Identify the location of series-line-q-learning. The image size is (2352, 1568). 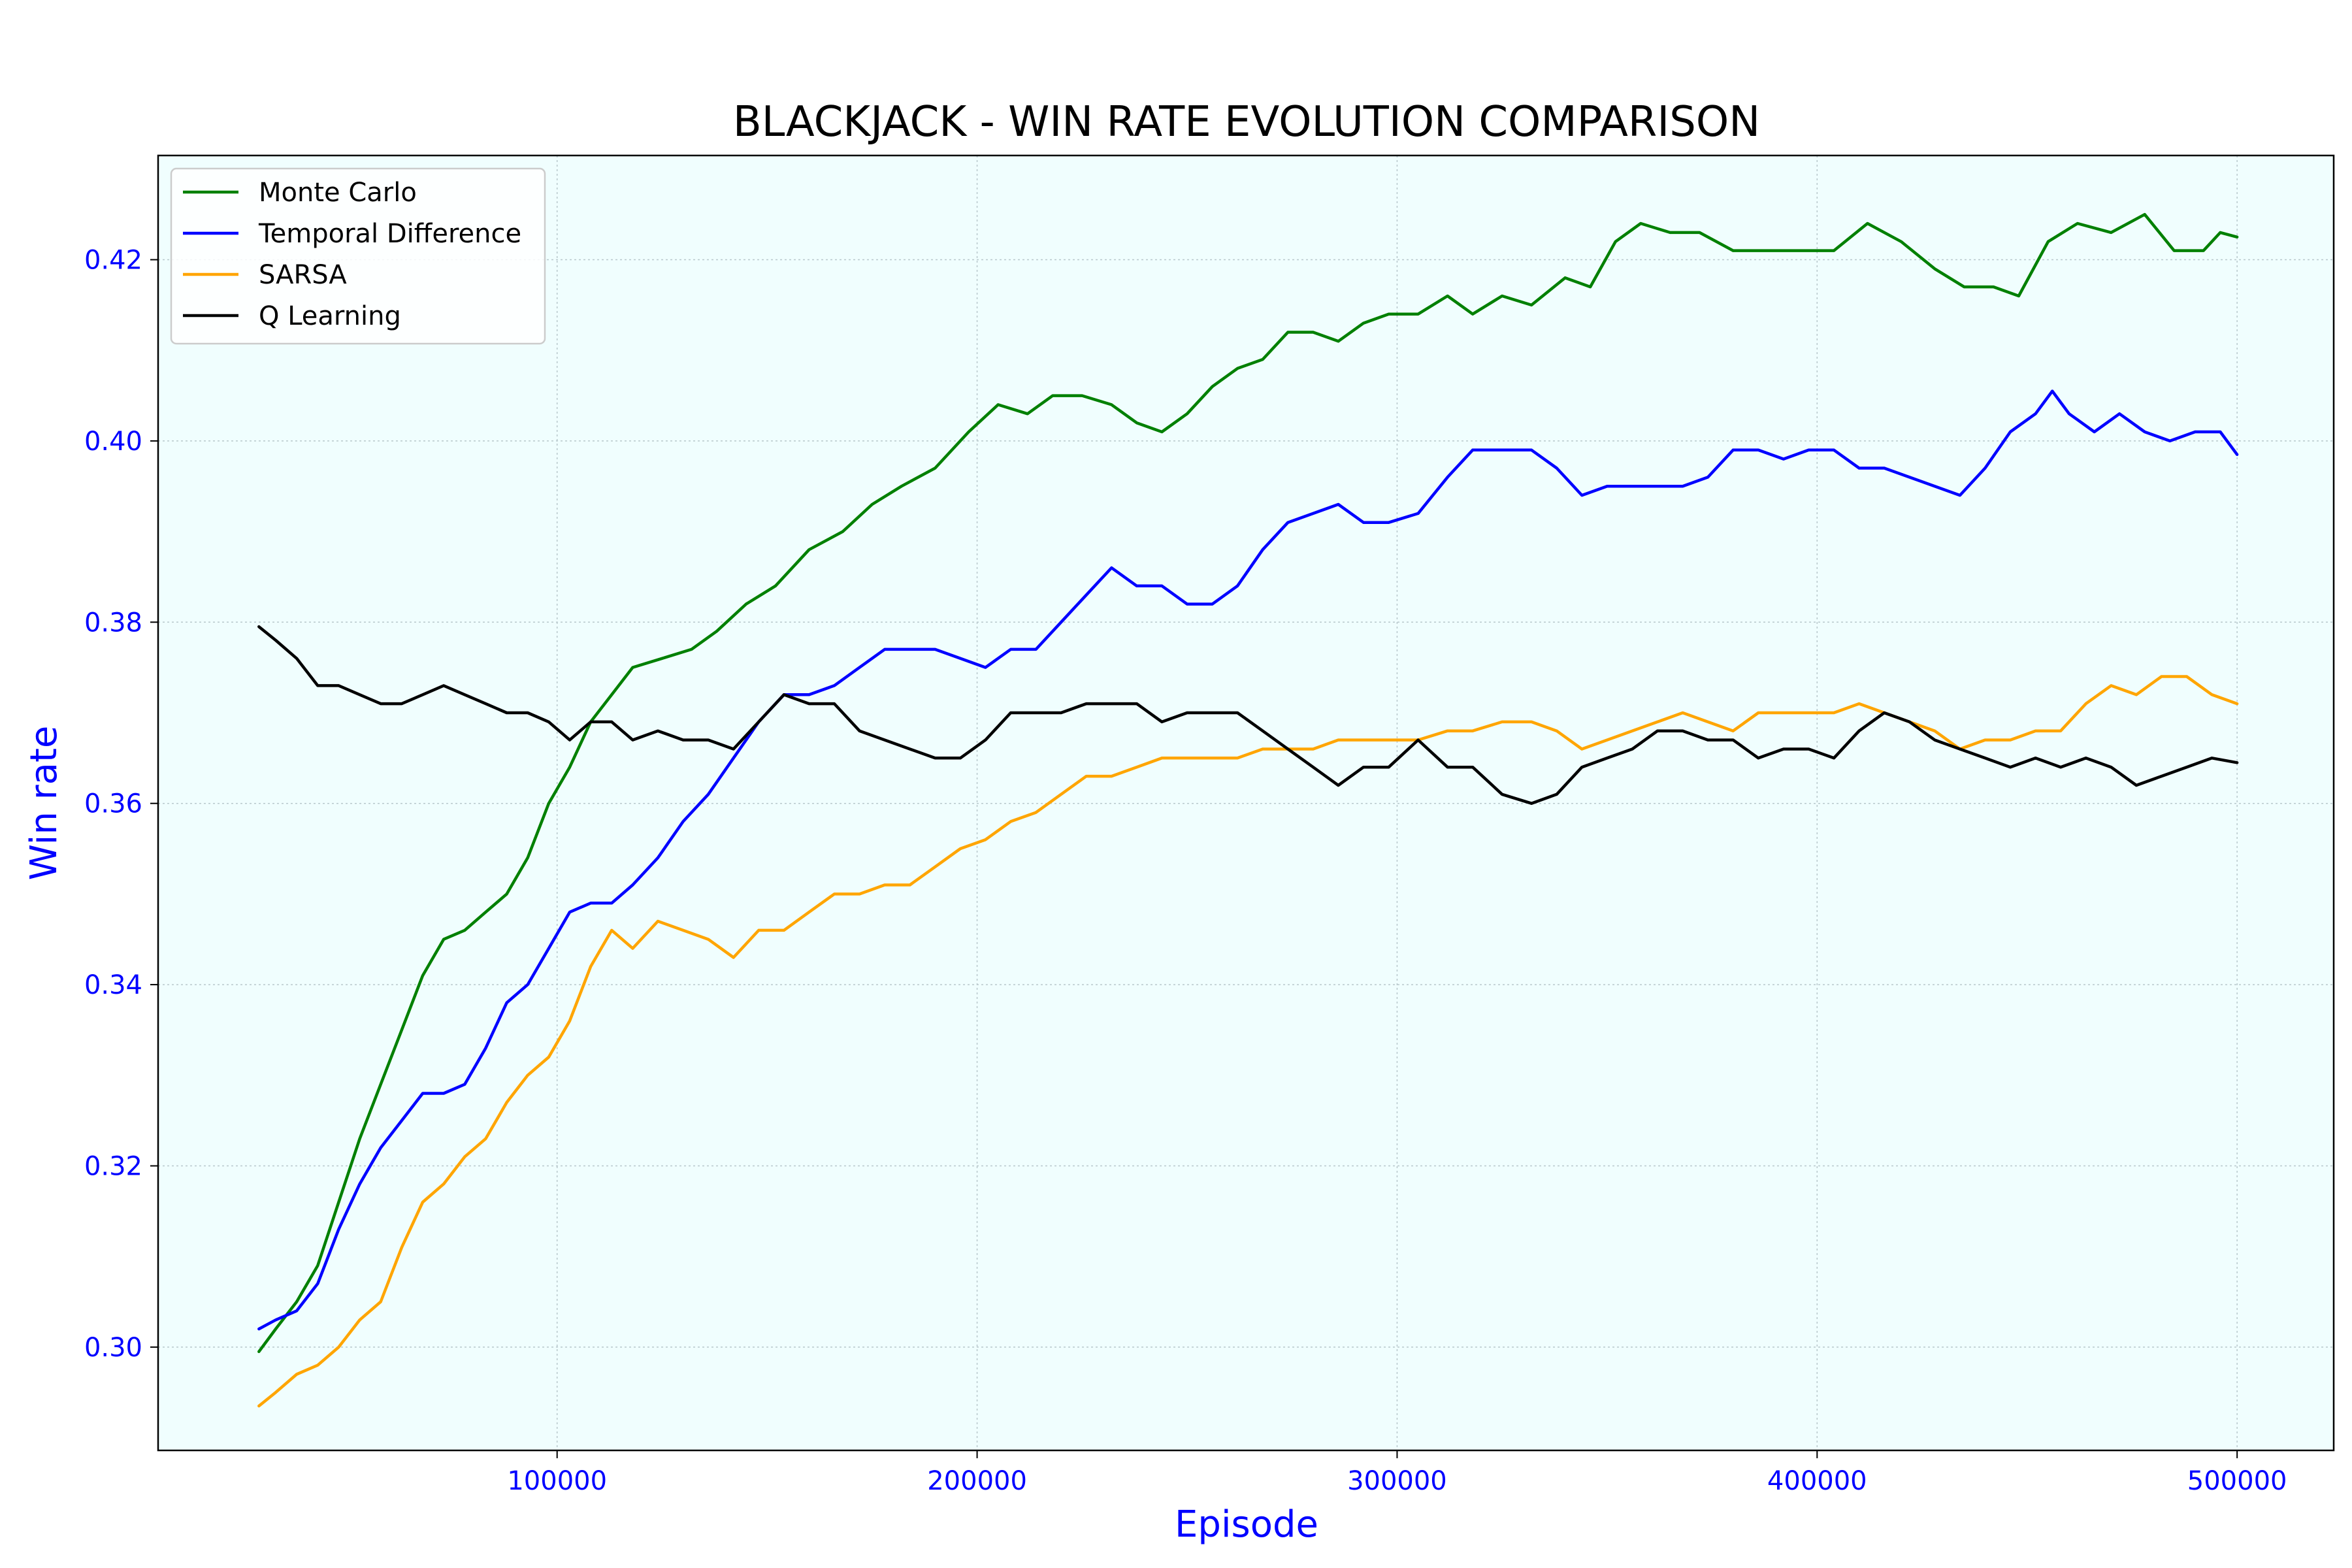
(1248, 715).